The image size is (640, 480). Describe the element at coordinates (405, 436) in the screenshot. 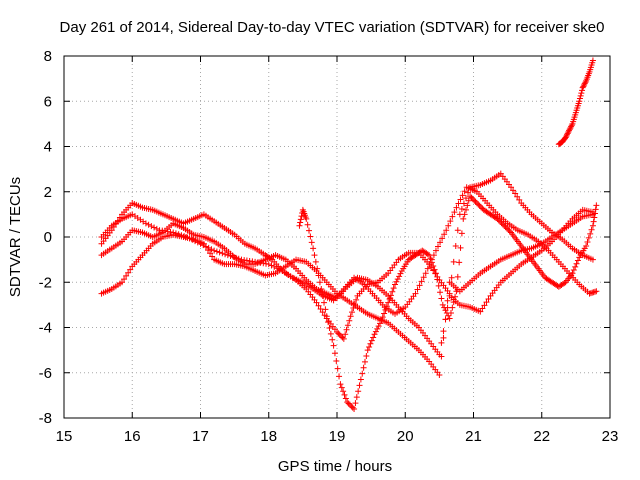

I see `x-tick-label: 20` at that location.